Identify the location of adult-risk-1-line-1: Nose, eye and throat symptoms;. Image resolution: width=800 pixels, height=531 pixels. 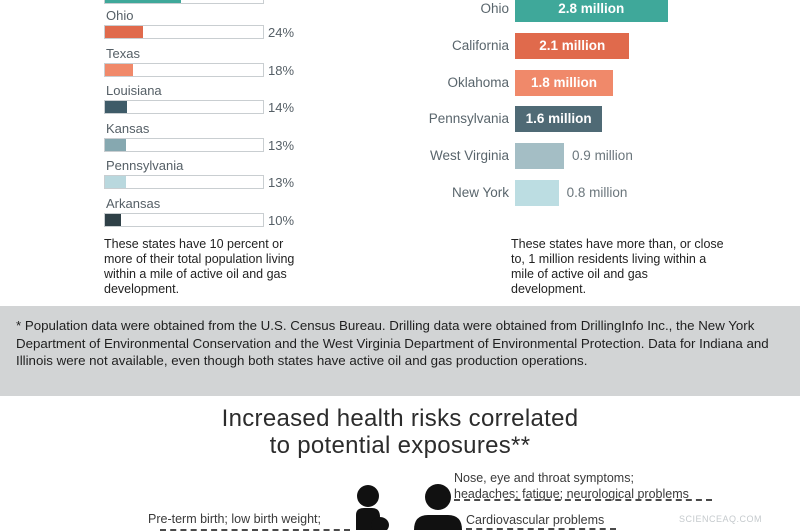
(544, 478).